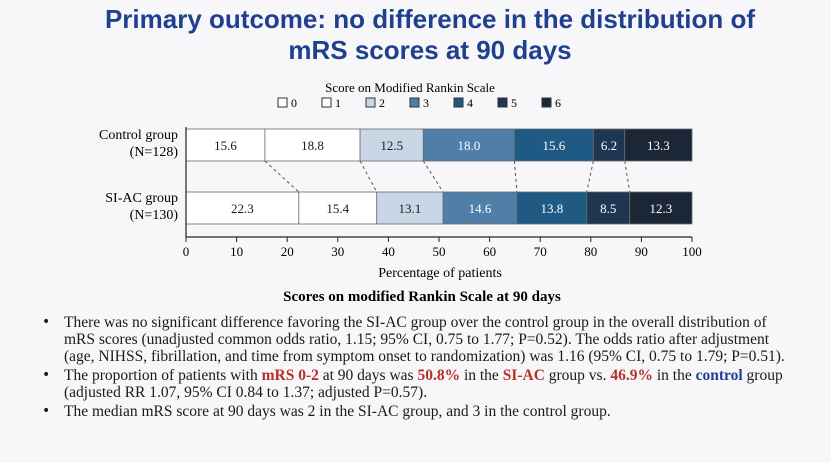 The image size is (831, 463). Describe the element at coordinates (163, 375) in the screenshot. I see `bullet-2-text-1: The proportion of patients with` at that location.